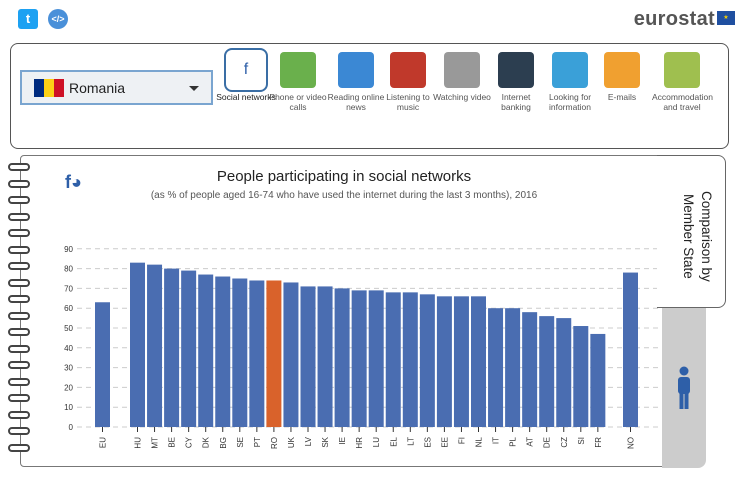 The width and height of the screenshot is (745, 481). What do you see at coordinates (68, 348) in the screenshot?
I see `y-tick-label: 40` at bounding box center [68, 348].